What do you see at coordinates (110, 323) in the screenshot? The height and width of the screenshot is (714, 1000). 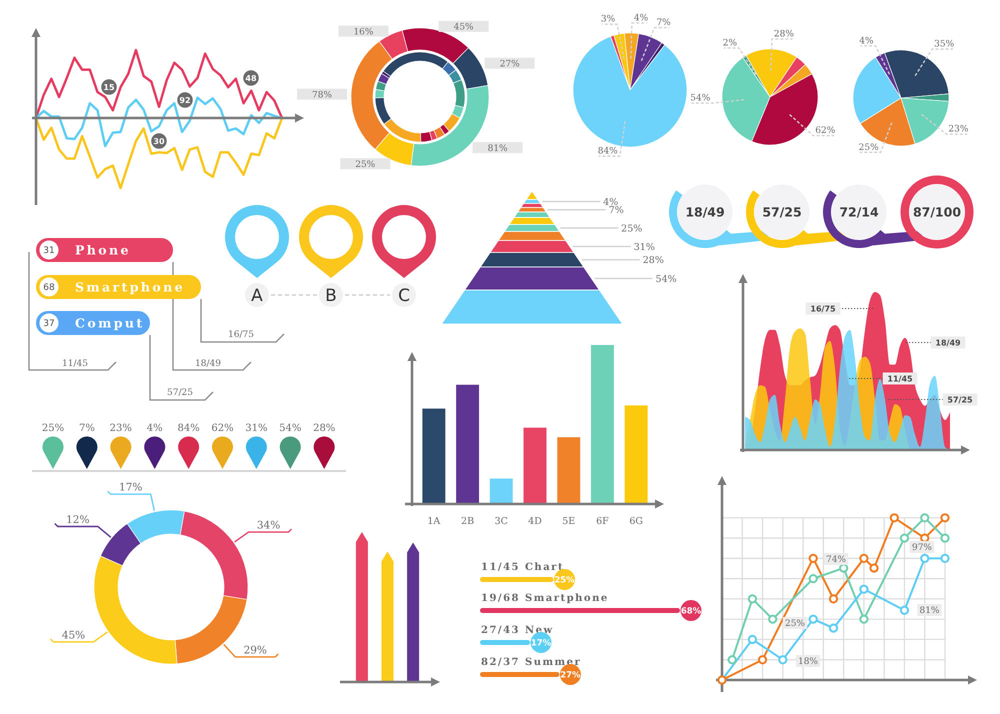 I see `category-label: Comput` at bounding box center [110, 323].